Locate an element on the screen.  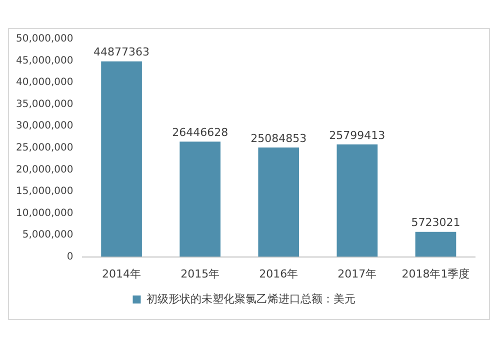
y-tick-label: 35,000,000 is located at coordinates (45, 104).